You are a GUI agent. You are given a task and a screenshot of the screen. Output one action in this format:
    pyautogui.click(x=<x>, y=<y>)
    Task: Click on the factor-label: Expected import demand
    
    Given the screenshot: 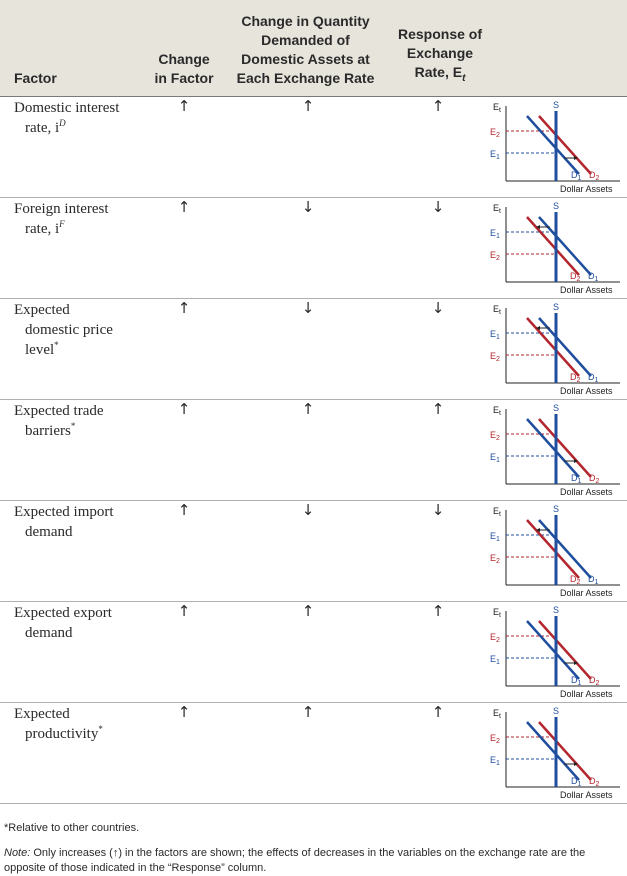 What is the action you would take?
    pyautogui.click(x=64, y=522)
    